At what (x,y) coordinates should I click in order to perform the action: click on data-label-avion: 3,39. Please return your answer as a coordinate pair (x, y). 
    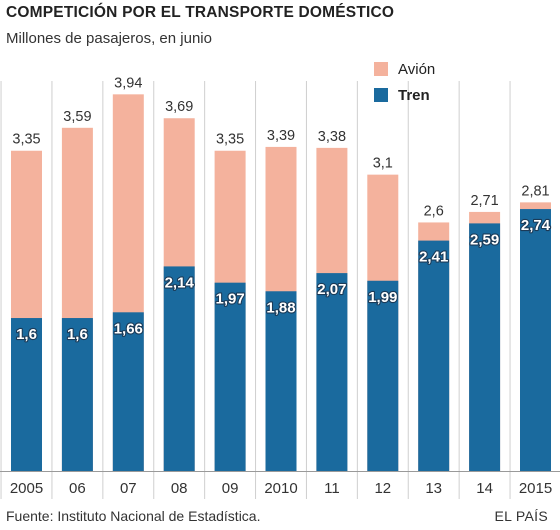
    Looking at the image, I should click on (281, 136).